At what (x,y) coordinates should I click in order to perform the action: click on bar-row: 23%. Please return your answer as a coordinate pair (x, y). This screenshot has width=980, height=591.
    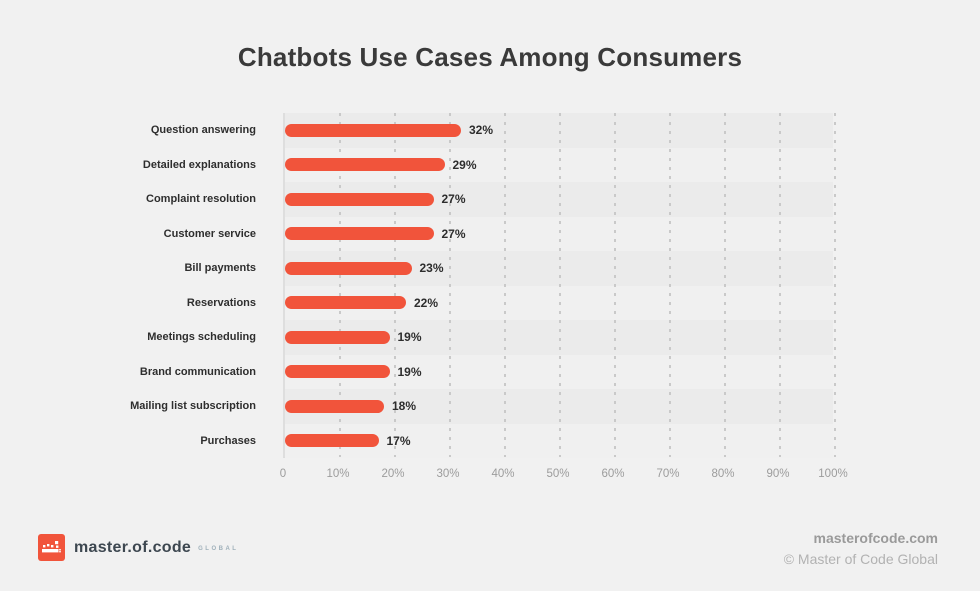
    Looking at the image, I should click on (559, 268).